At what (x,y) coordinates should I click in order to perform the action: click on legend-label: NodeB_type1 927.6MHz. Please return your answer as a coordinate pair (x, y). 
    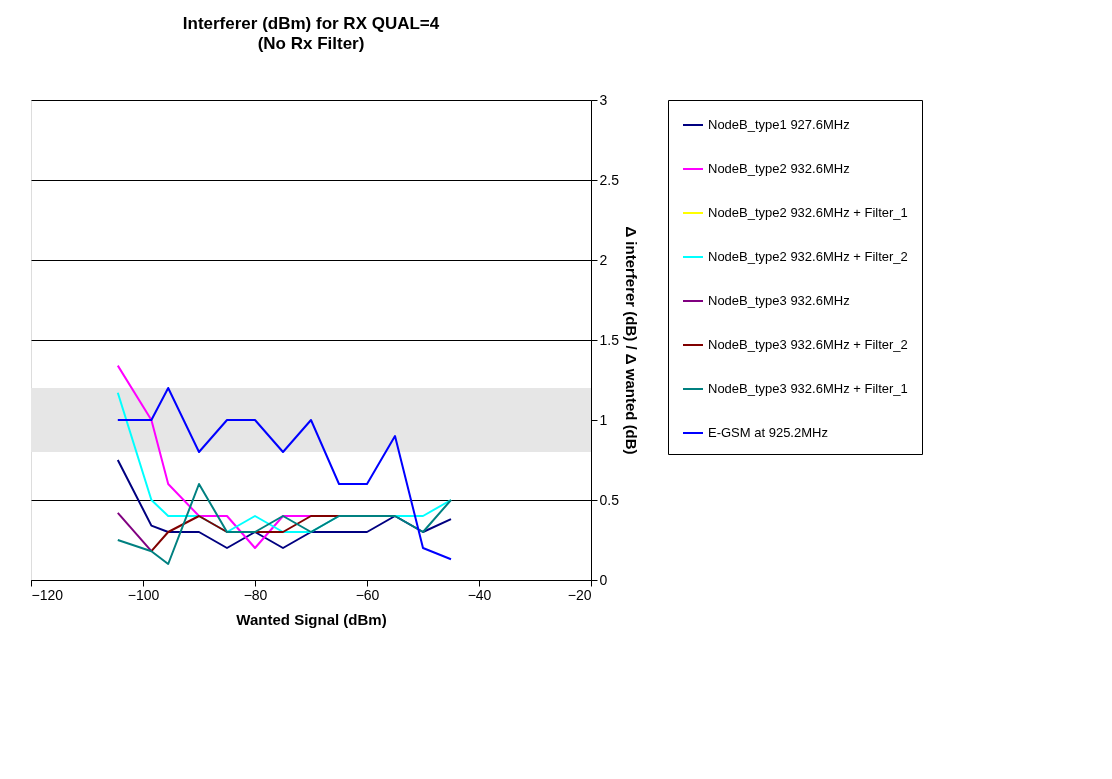
    Looking at the image, I should click on (779, 124).